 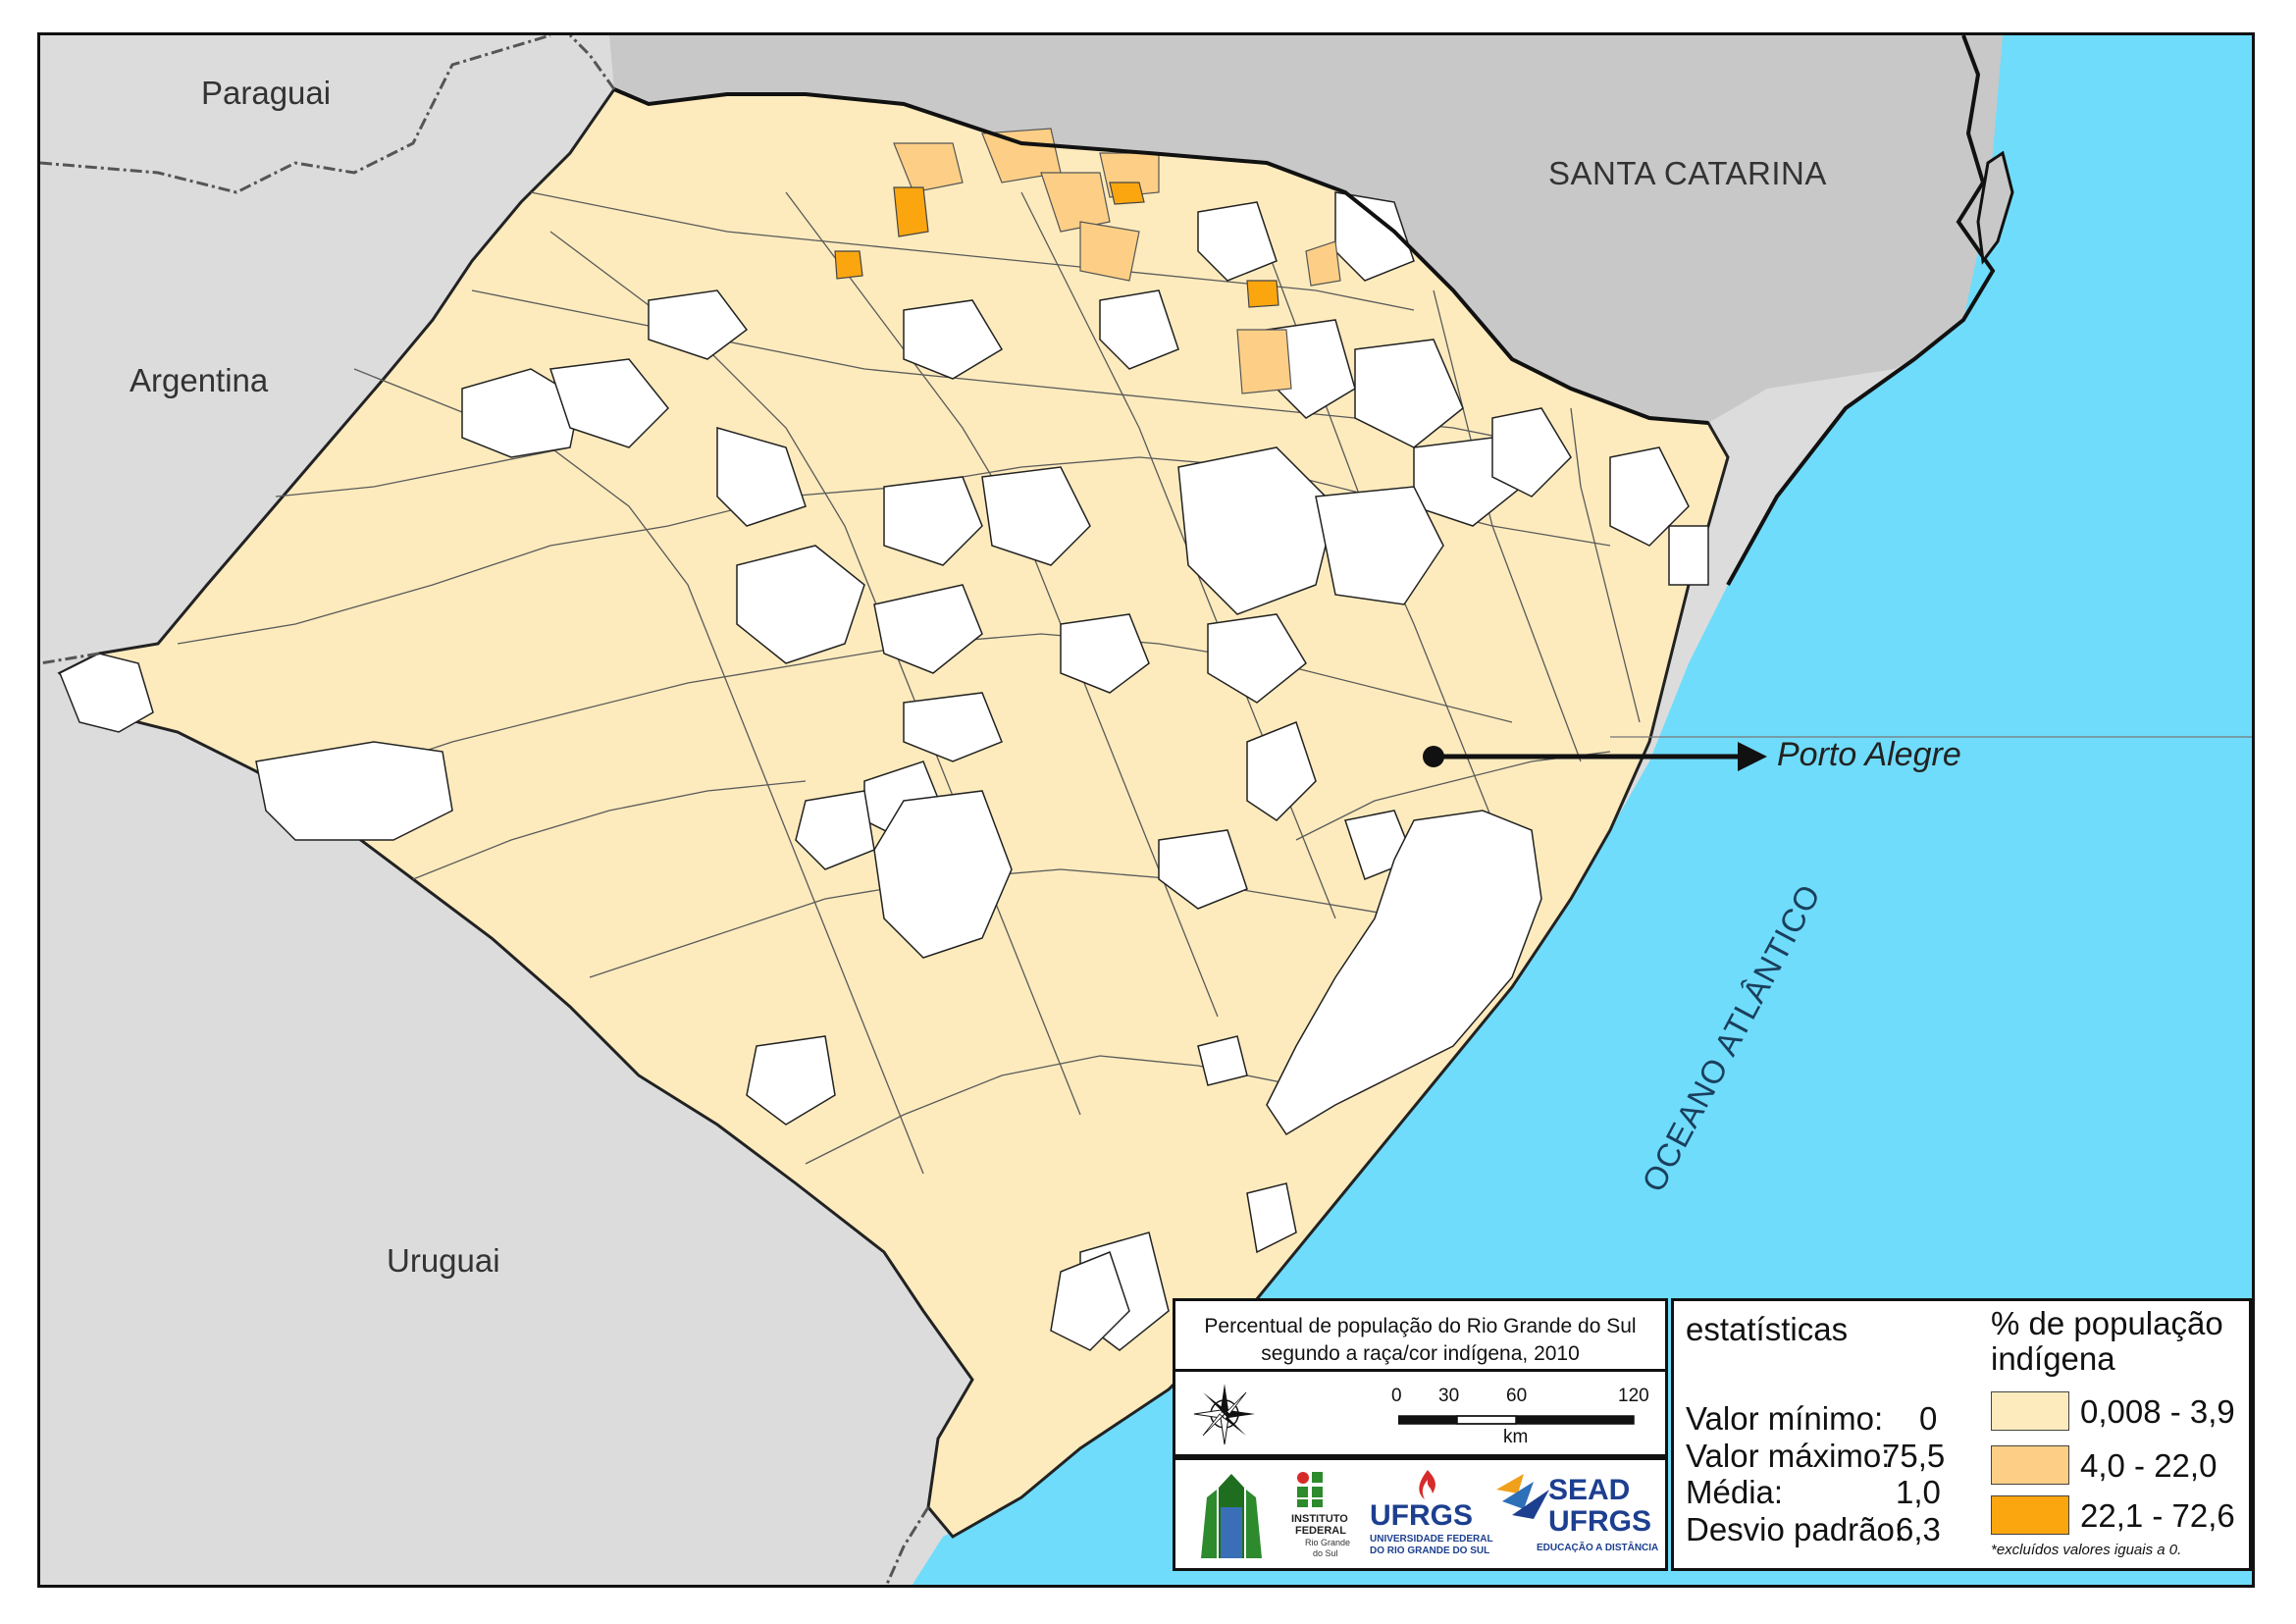 I want to click on label-santa-catarina: SANTA CATARINA, so click(x=1687, y=173).